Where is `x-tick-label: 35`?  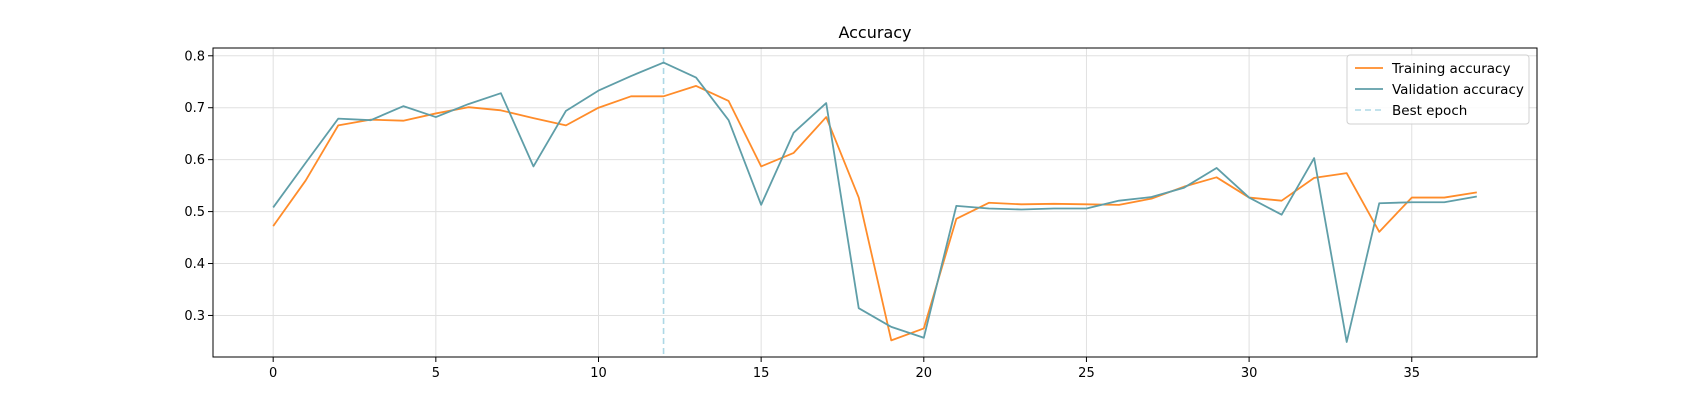 x-tick-label: 35 is located at coordinates (1411, 373).